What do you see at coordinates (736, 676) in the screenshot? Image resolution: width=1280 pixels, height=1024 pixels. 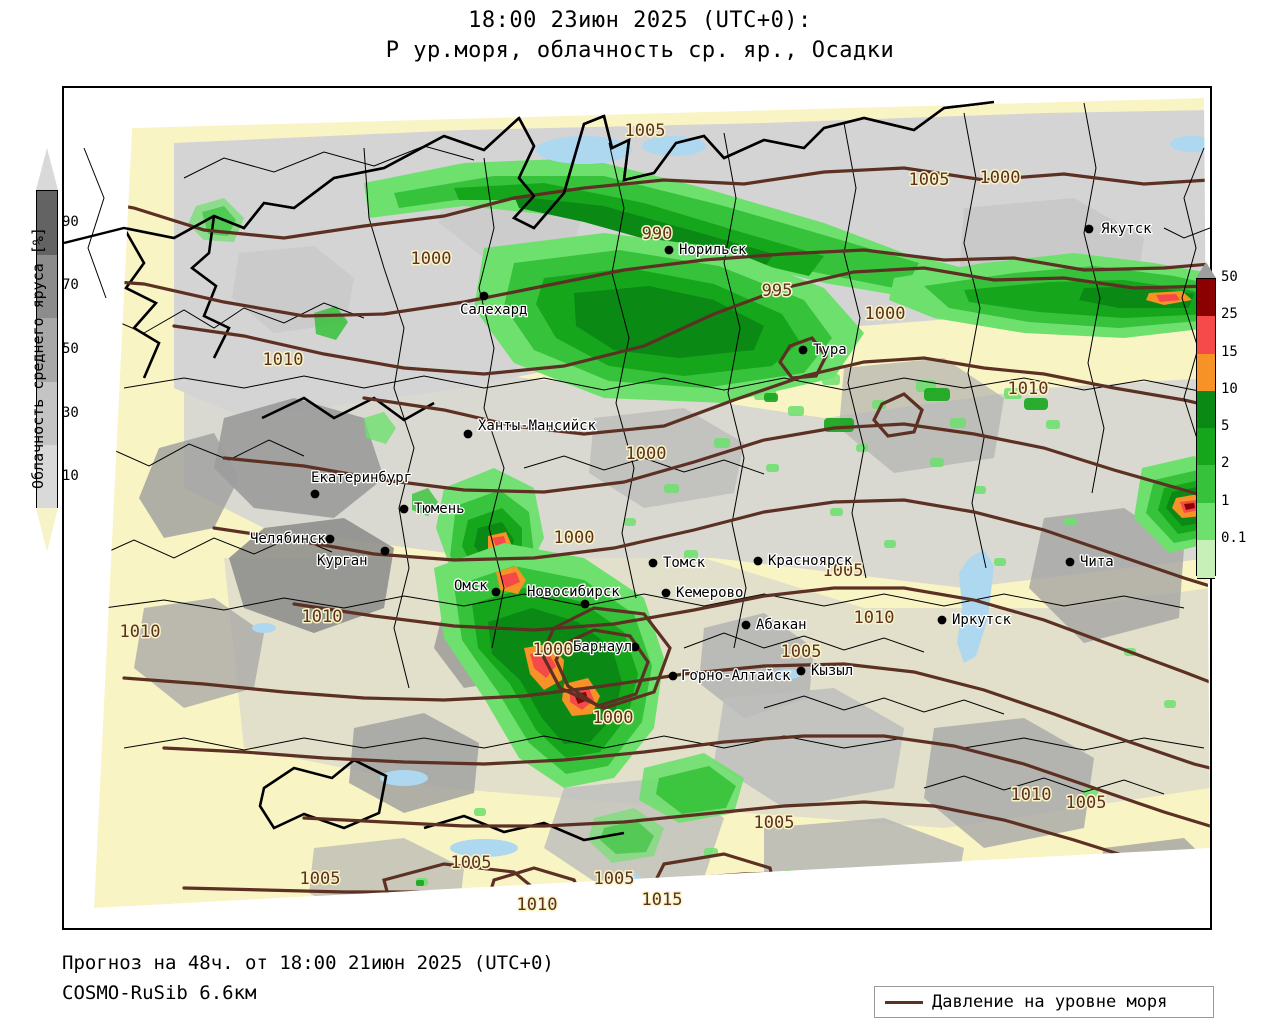 I see `city-label: Горно-Алтайск` at bounding box center [736, 676].